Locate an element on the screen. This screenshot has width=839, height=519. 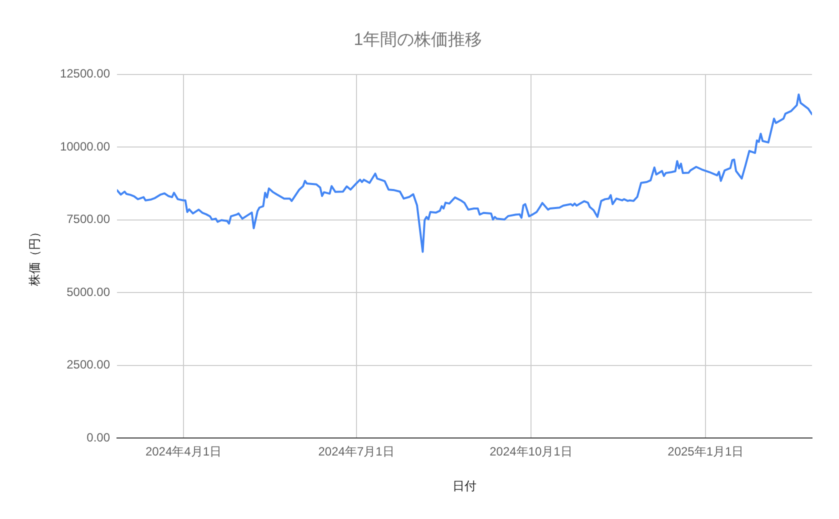
x-tick-label: 2024年7月1日 is located at coordinates (356, 451).